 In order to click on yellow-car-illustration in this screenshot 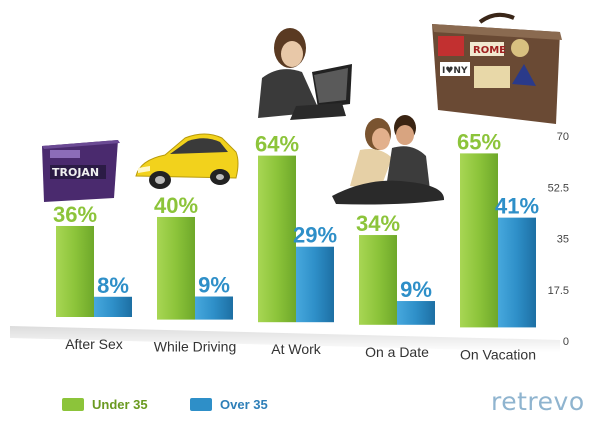, I will do `click(187, 161)`.